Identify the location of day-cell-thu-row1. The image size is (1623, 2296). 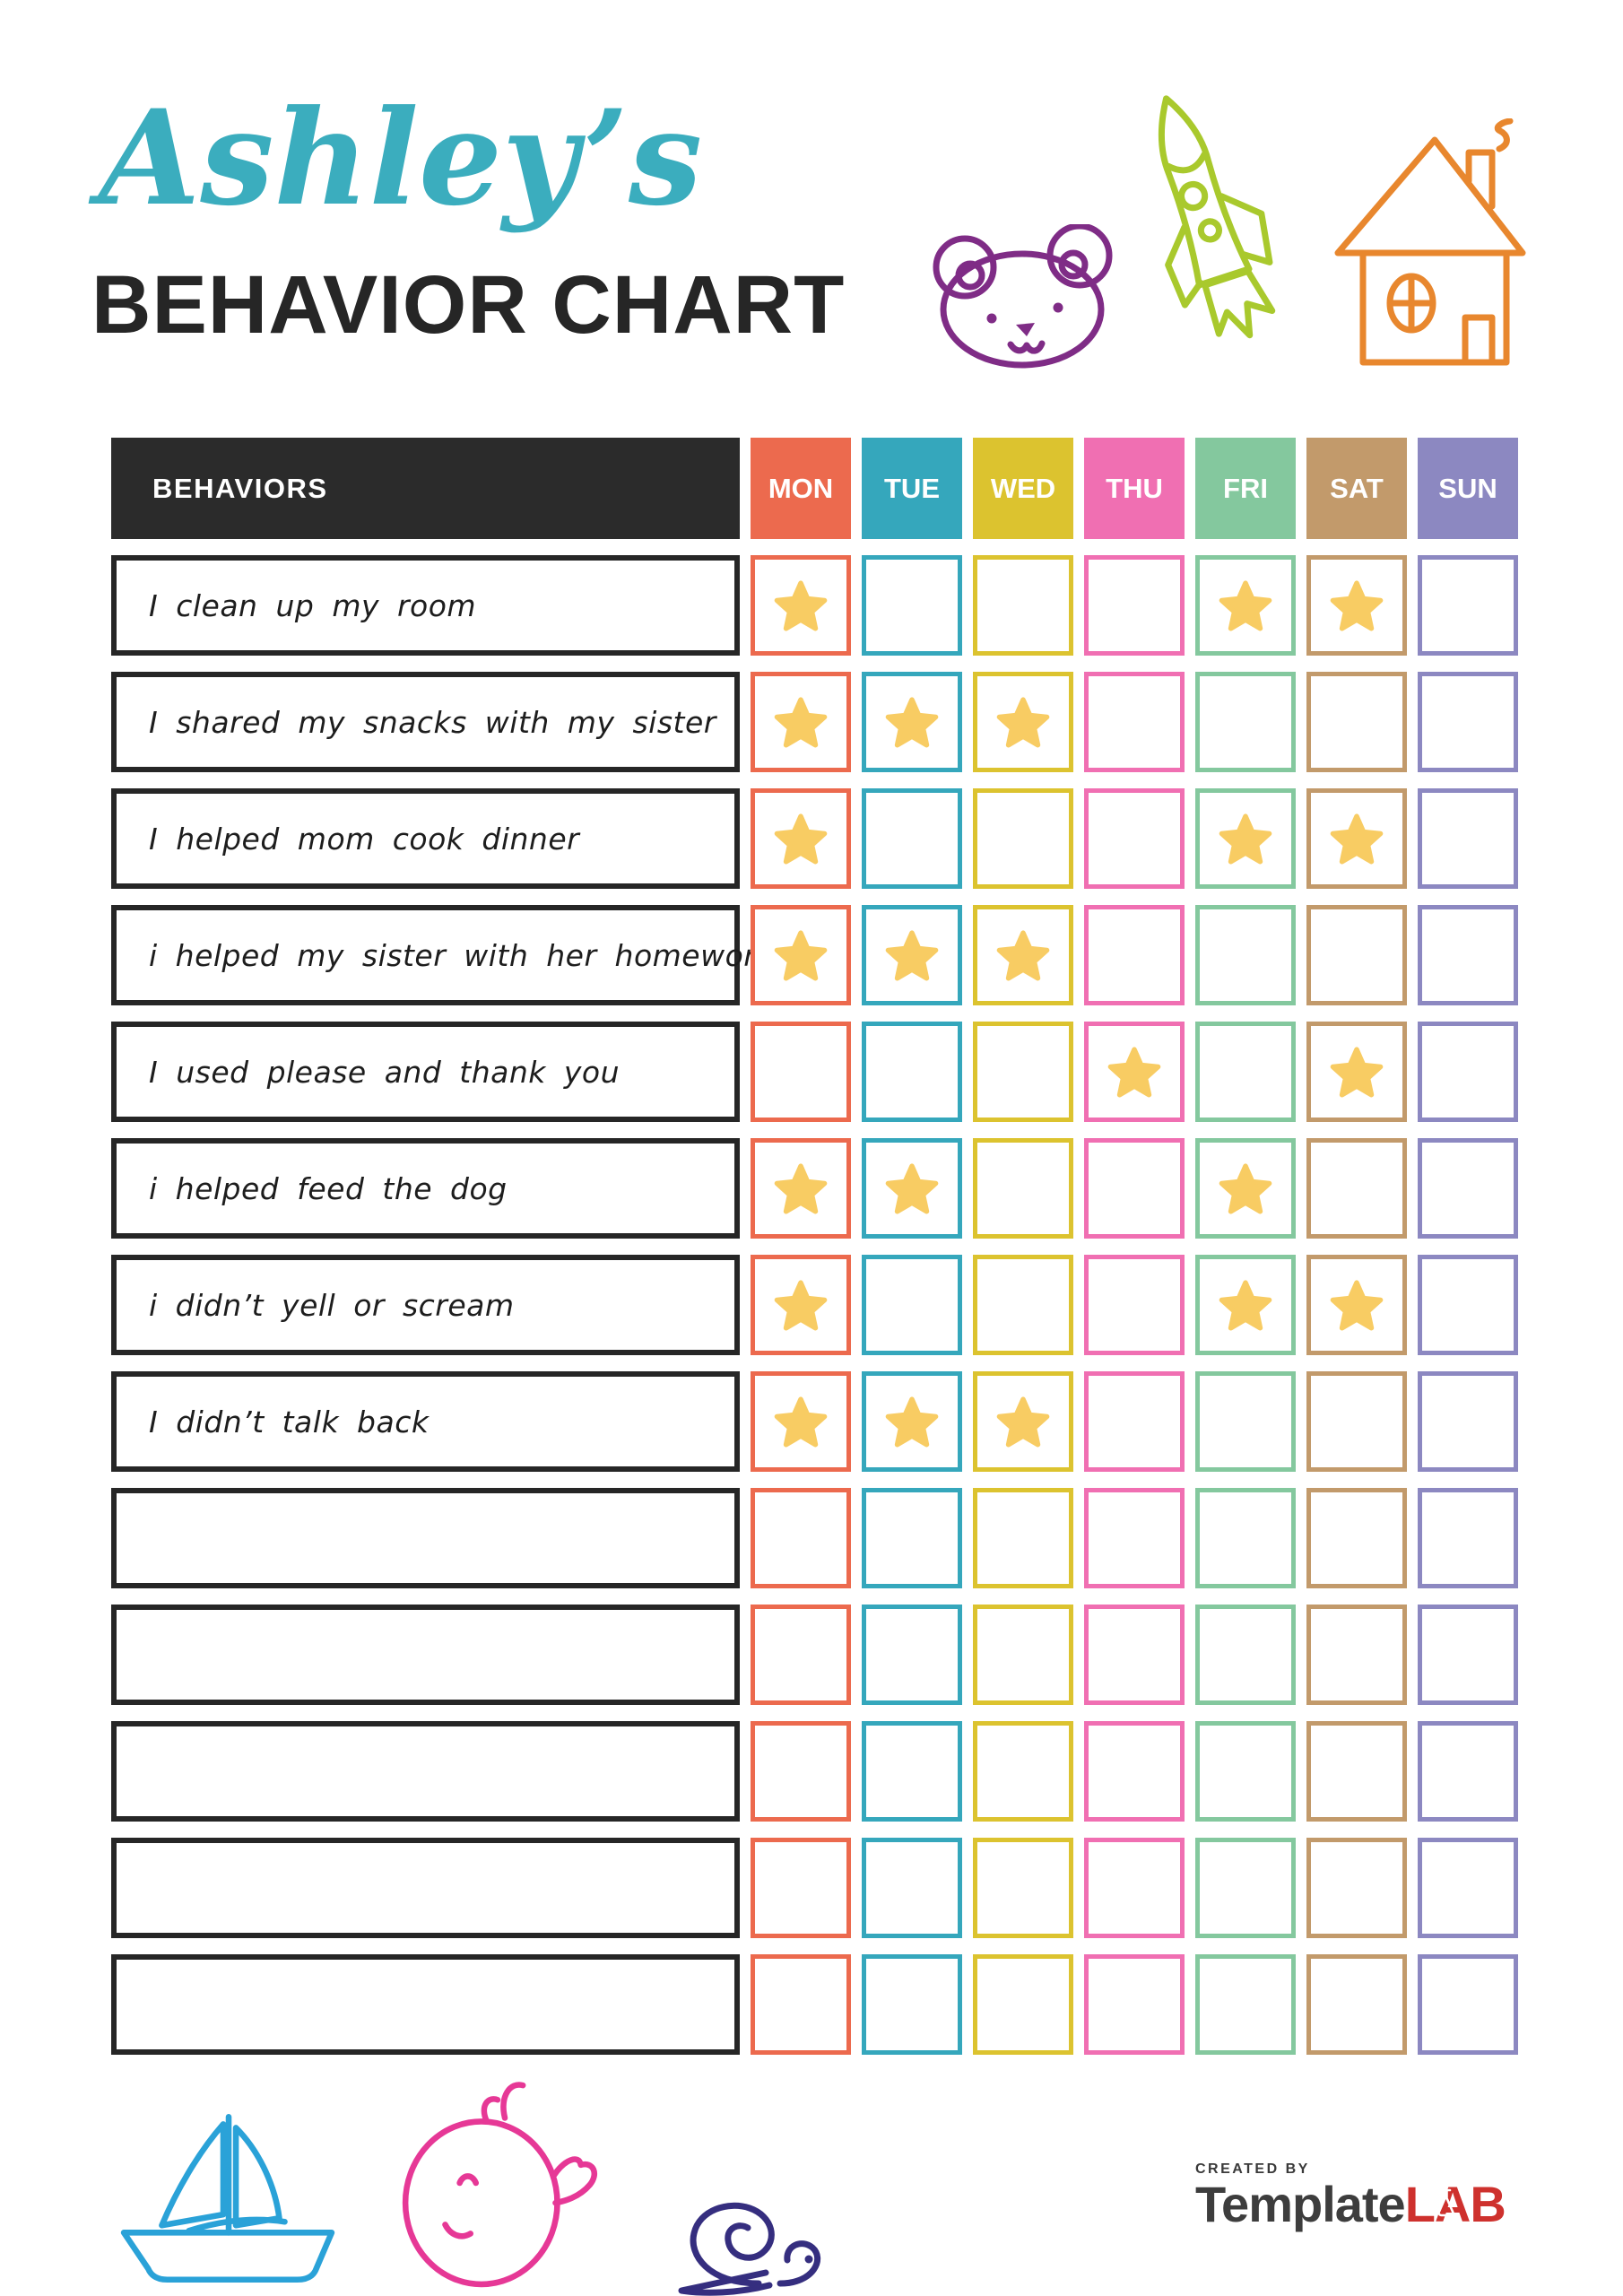
(1134, 605).